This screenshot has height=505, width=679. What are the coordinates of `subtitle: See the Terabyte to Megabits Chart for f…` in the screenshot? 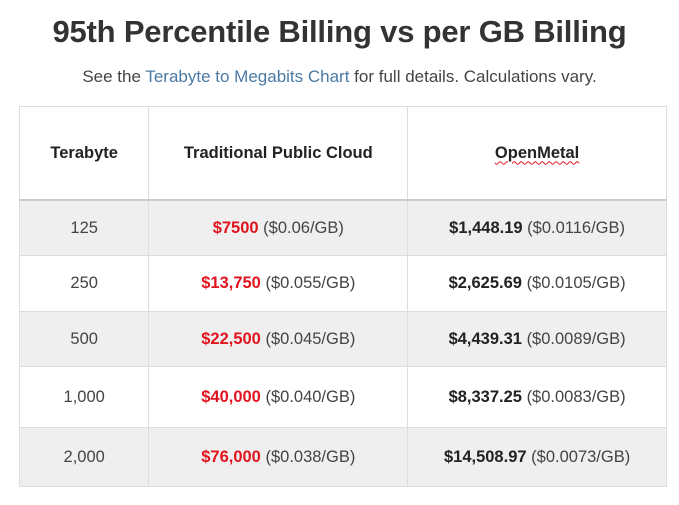 It's located at (339, 77).